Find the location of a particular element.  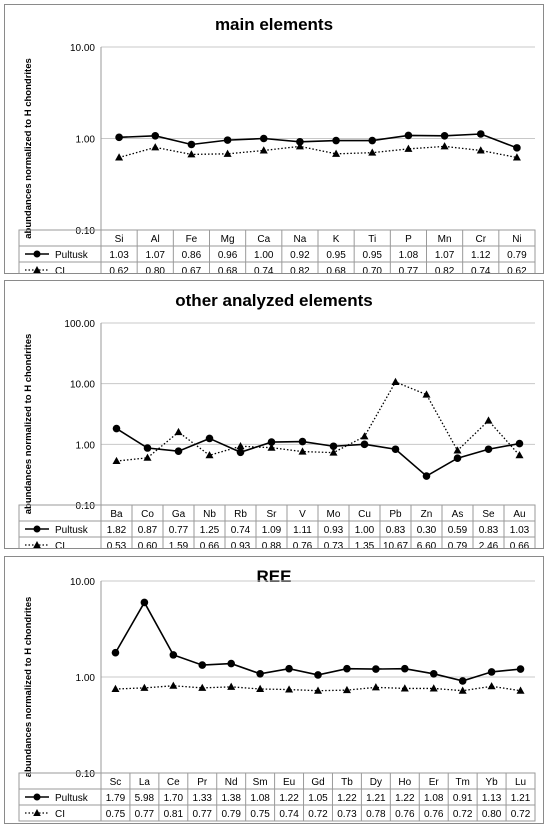

data-label-pultusk: 0.96 is located at coordinates (228, 255).